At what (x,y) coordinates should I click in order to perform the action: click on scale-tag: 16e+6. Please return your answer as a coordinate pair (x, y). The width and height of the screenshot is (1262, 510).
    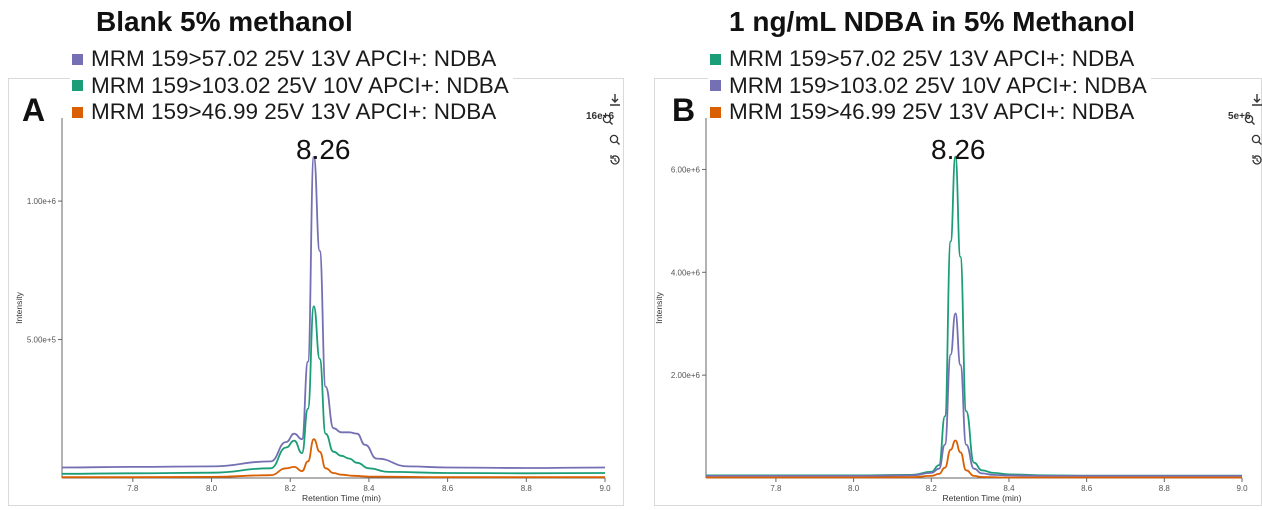
    Looking at the image, I should click on (600, 116).